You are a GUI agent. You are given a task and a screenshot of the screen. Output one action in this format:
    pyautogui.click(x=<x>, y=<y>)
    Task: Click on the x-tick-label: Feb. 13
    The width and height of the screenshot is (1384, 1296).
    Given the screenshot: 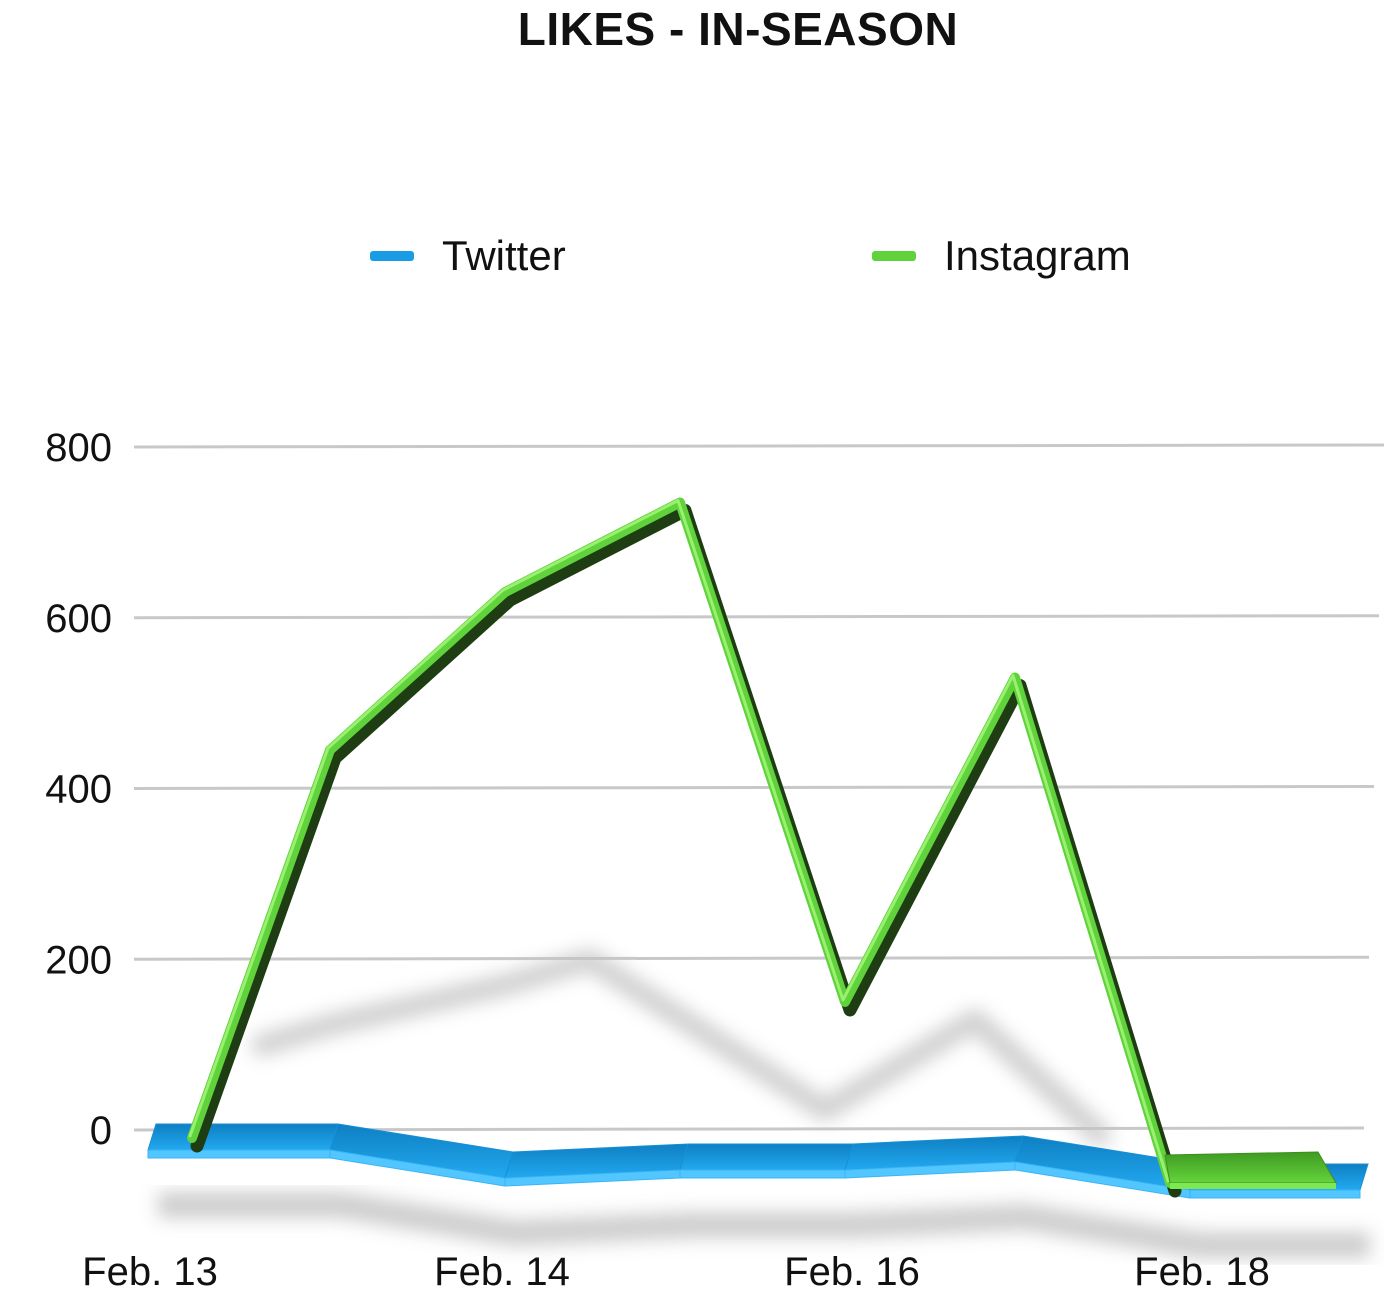 What is the action you would take?
    pyautogui.click(x=150, y=1272)
    